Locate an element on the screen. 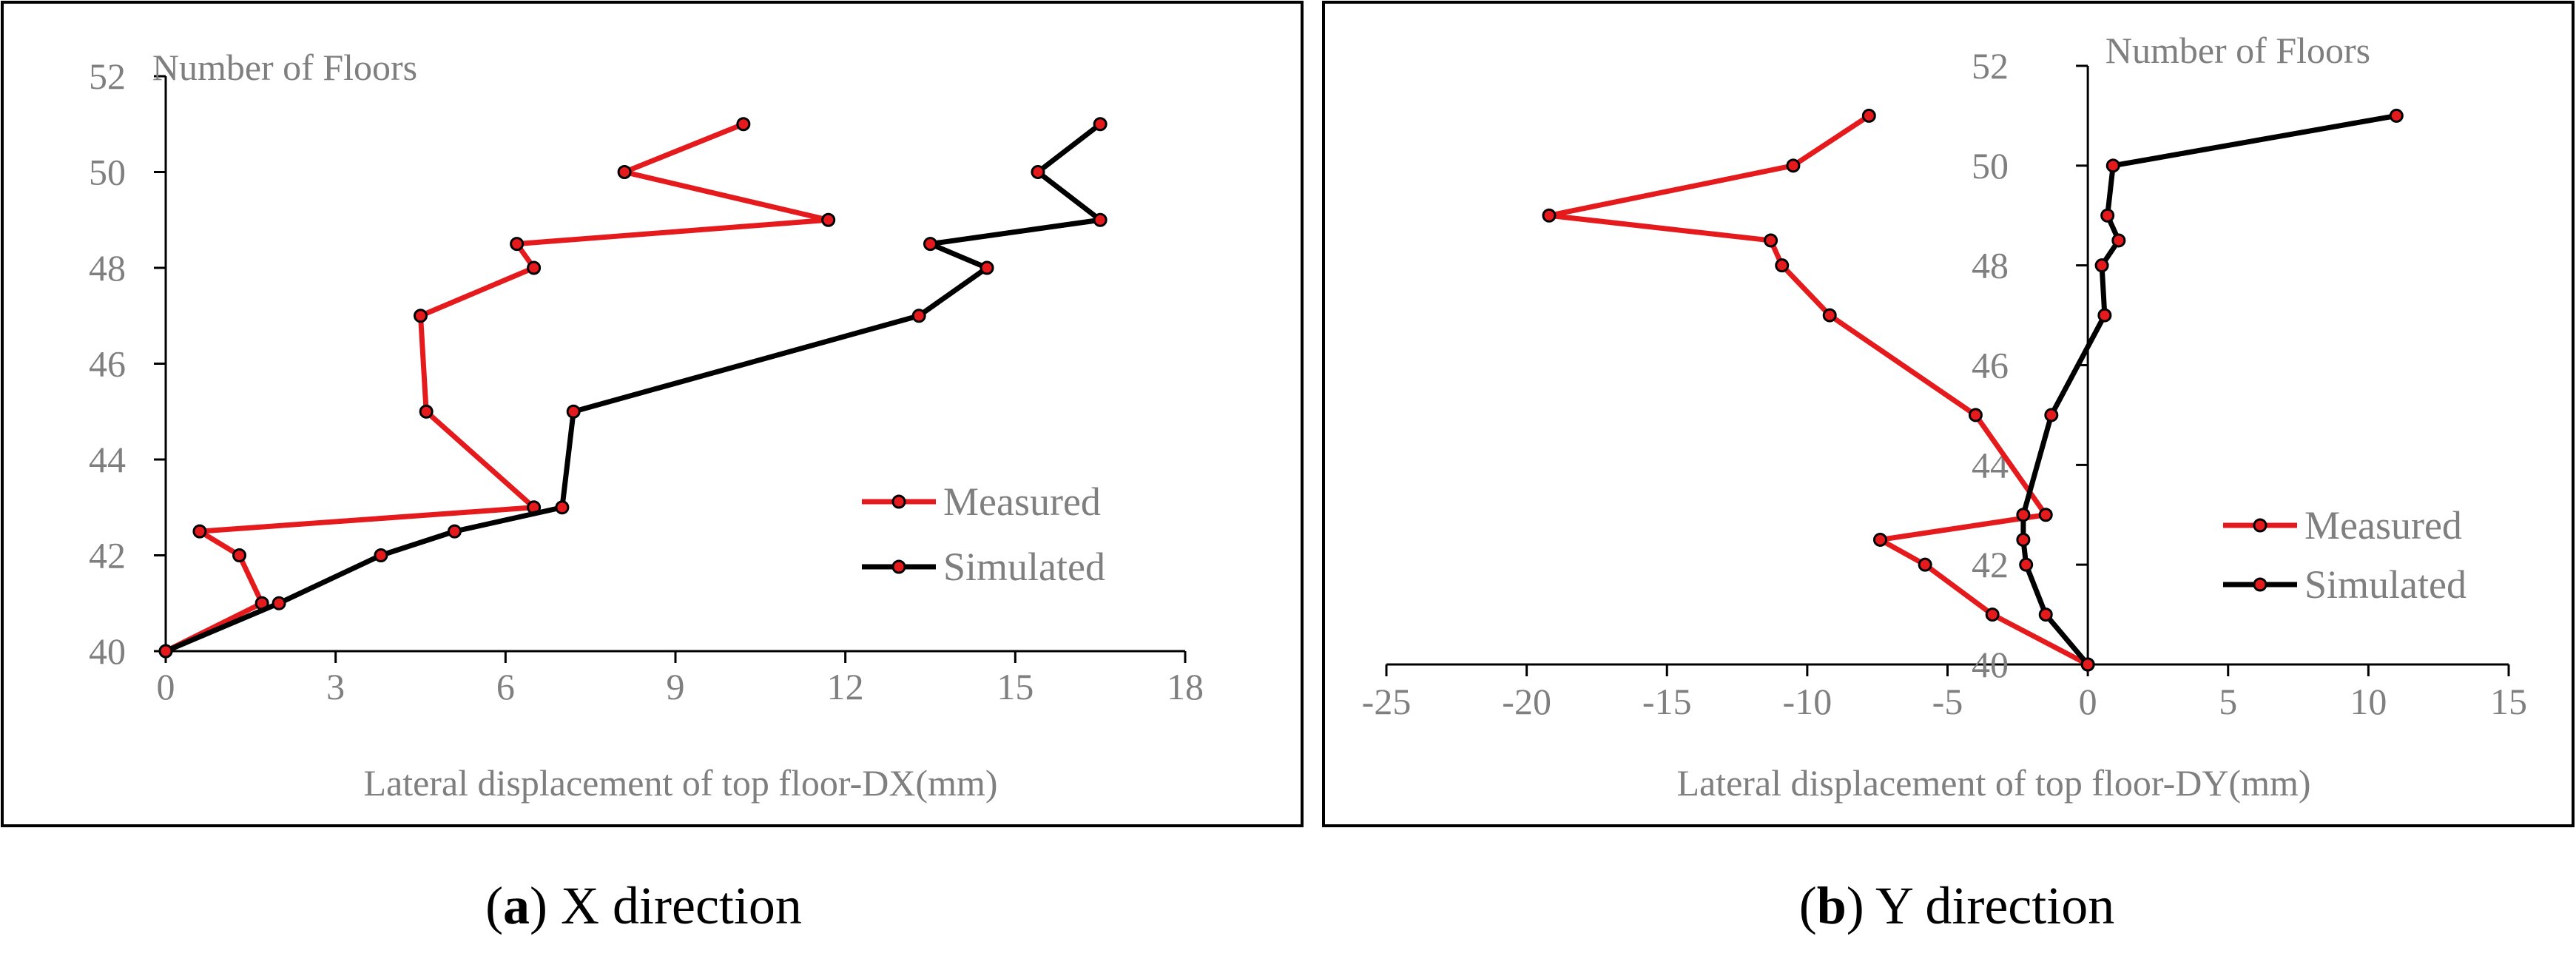  caption-b-text: Y direction is located at coordinates (1989, 905).